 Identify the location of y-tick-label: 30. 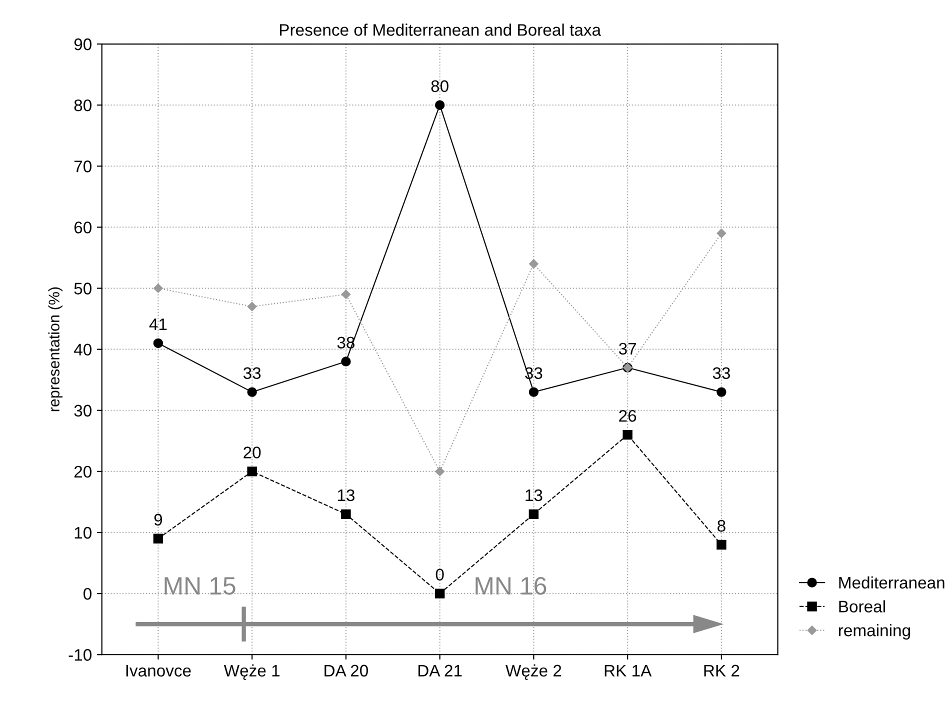
(83, 410).